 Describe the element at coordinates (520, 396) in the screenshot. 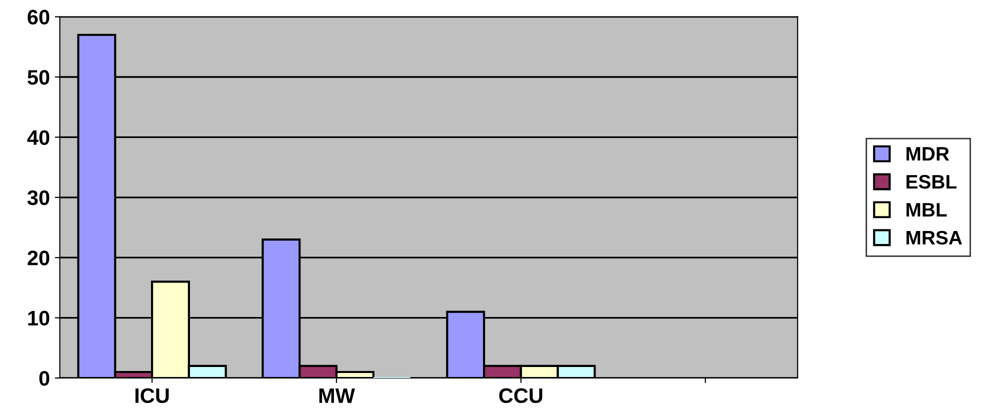

I see `x-tick-label: CCU` at that location.